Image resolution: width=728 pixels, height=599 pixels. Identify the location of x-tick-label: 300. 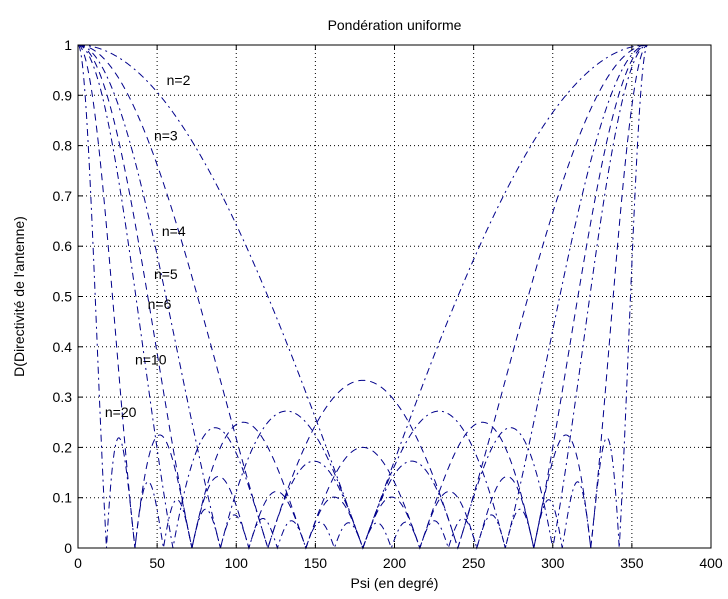
(553, 563).